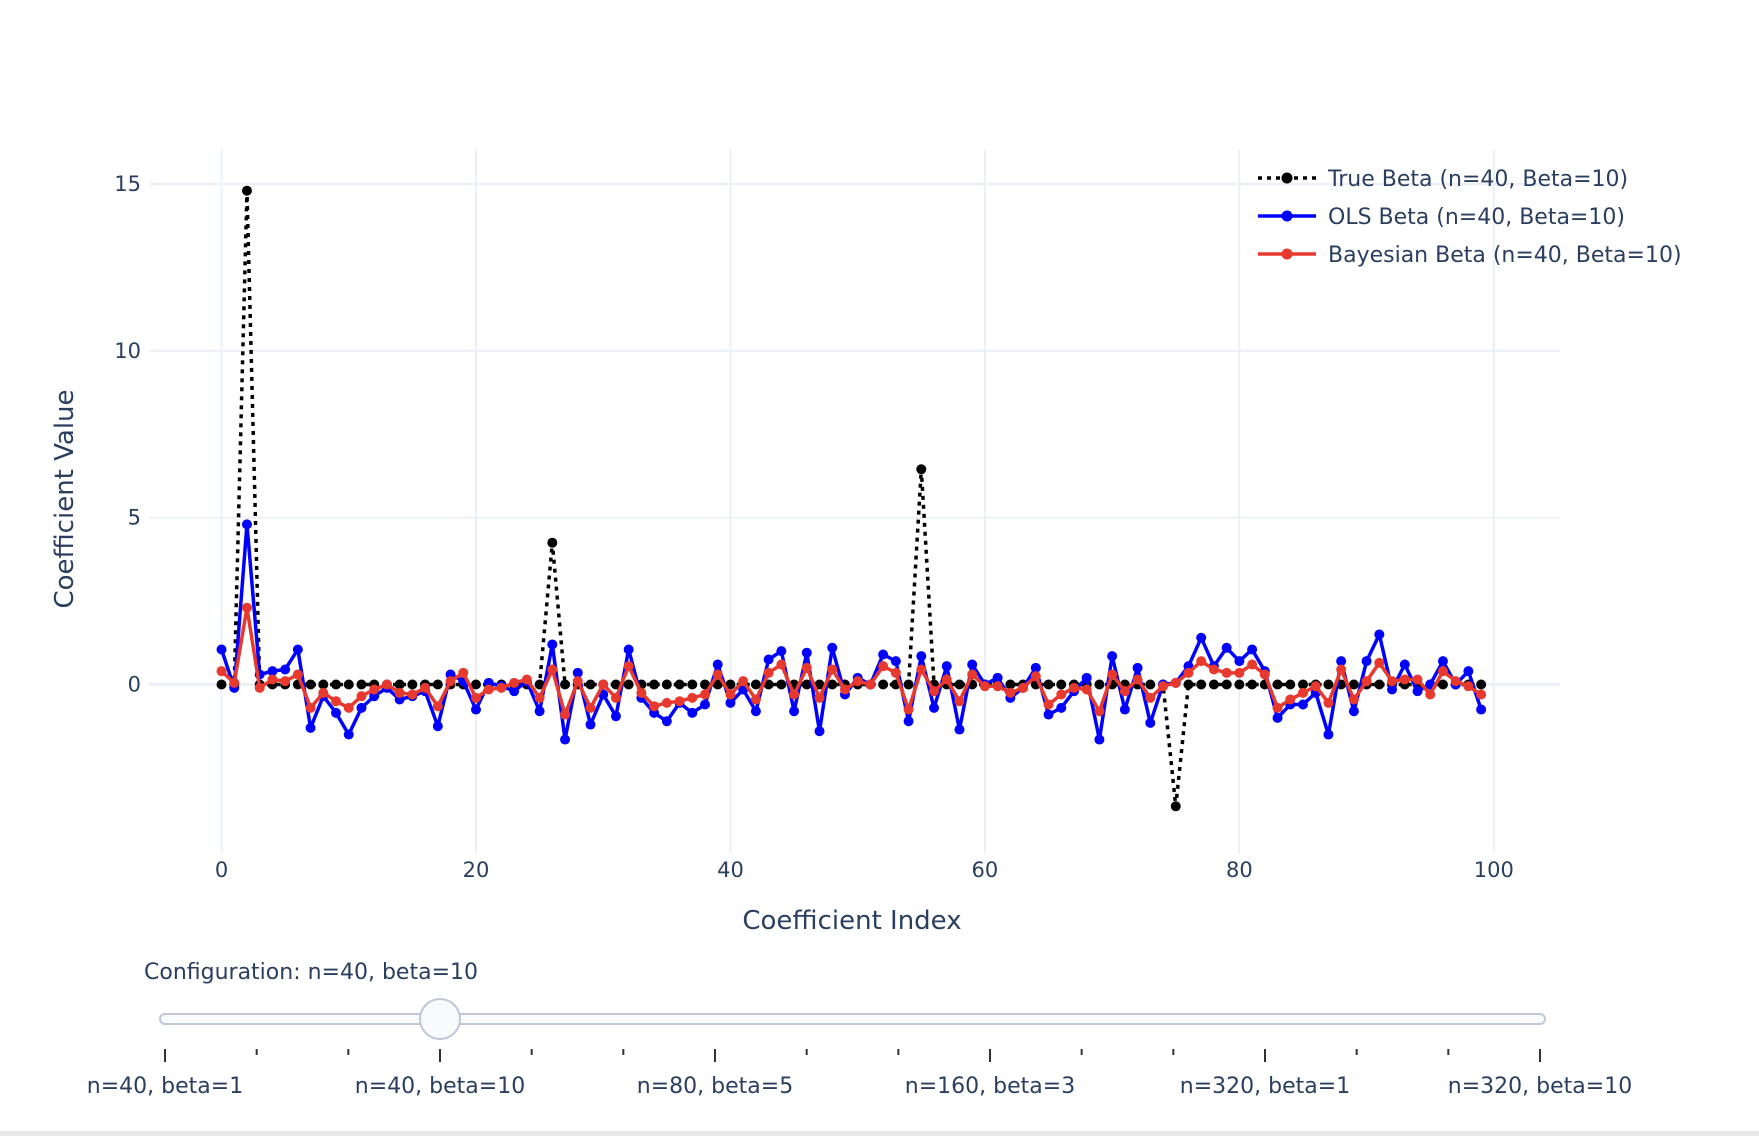  I want to click on legend-item: Bayesian Beta (n=40, Beta=10), so click(1470, 255).